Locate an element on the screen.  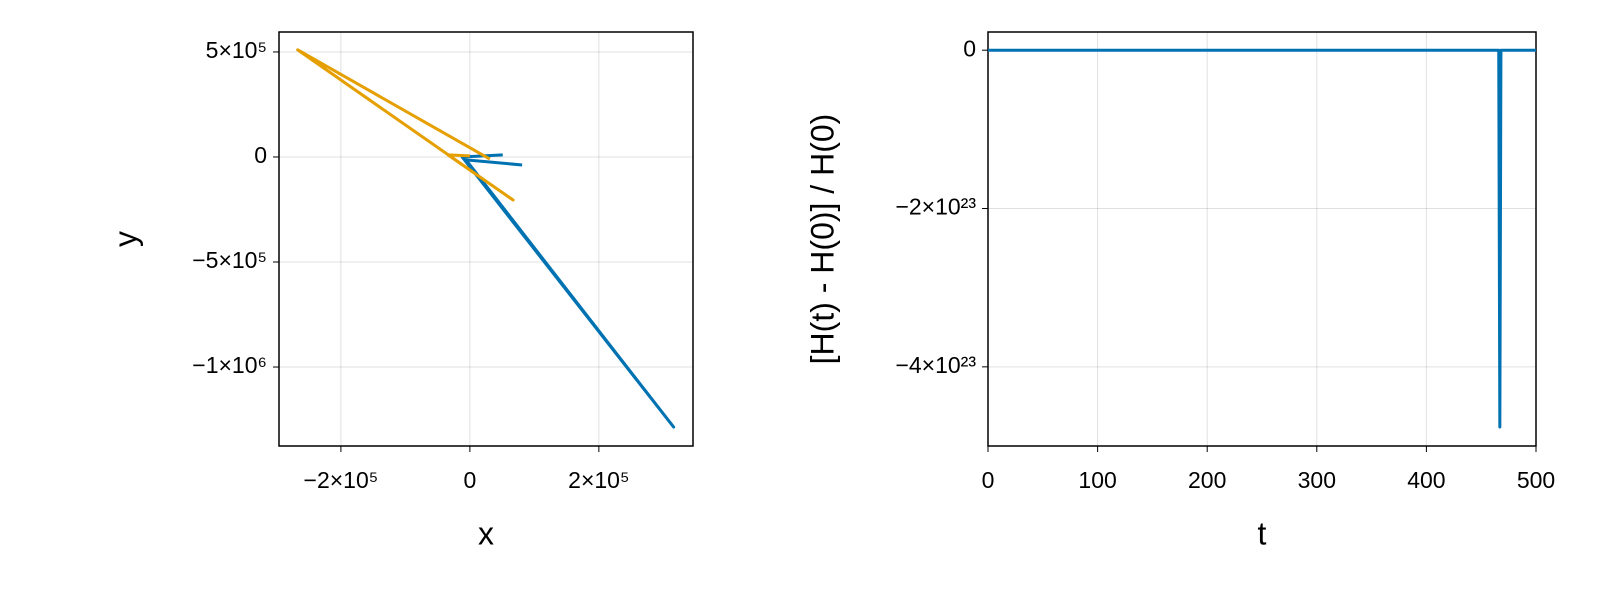
x-tick-label: 300 is located at coordinates (1317, 480).